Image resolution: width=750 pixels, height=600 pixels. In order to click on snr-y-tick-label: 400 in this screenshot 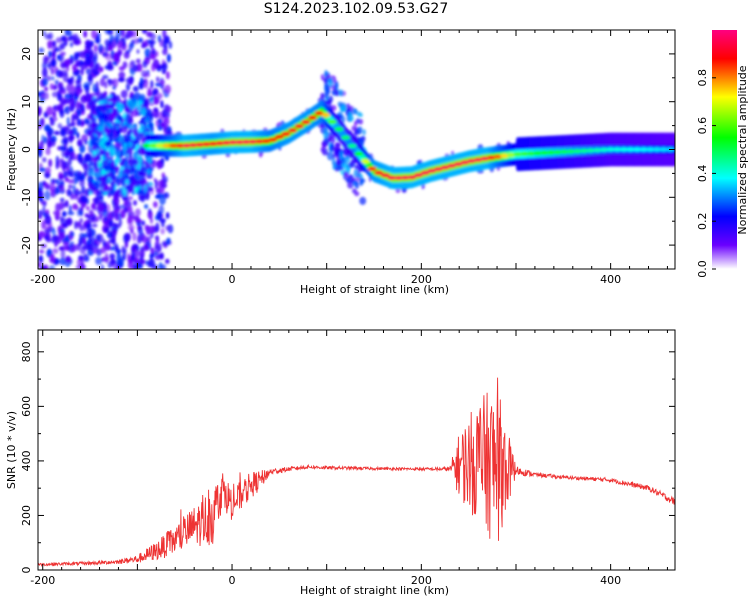, I will do `click(26, 460)`.